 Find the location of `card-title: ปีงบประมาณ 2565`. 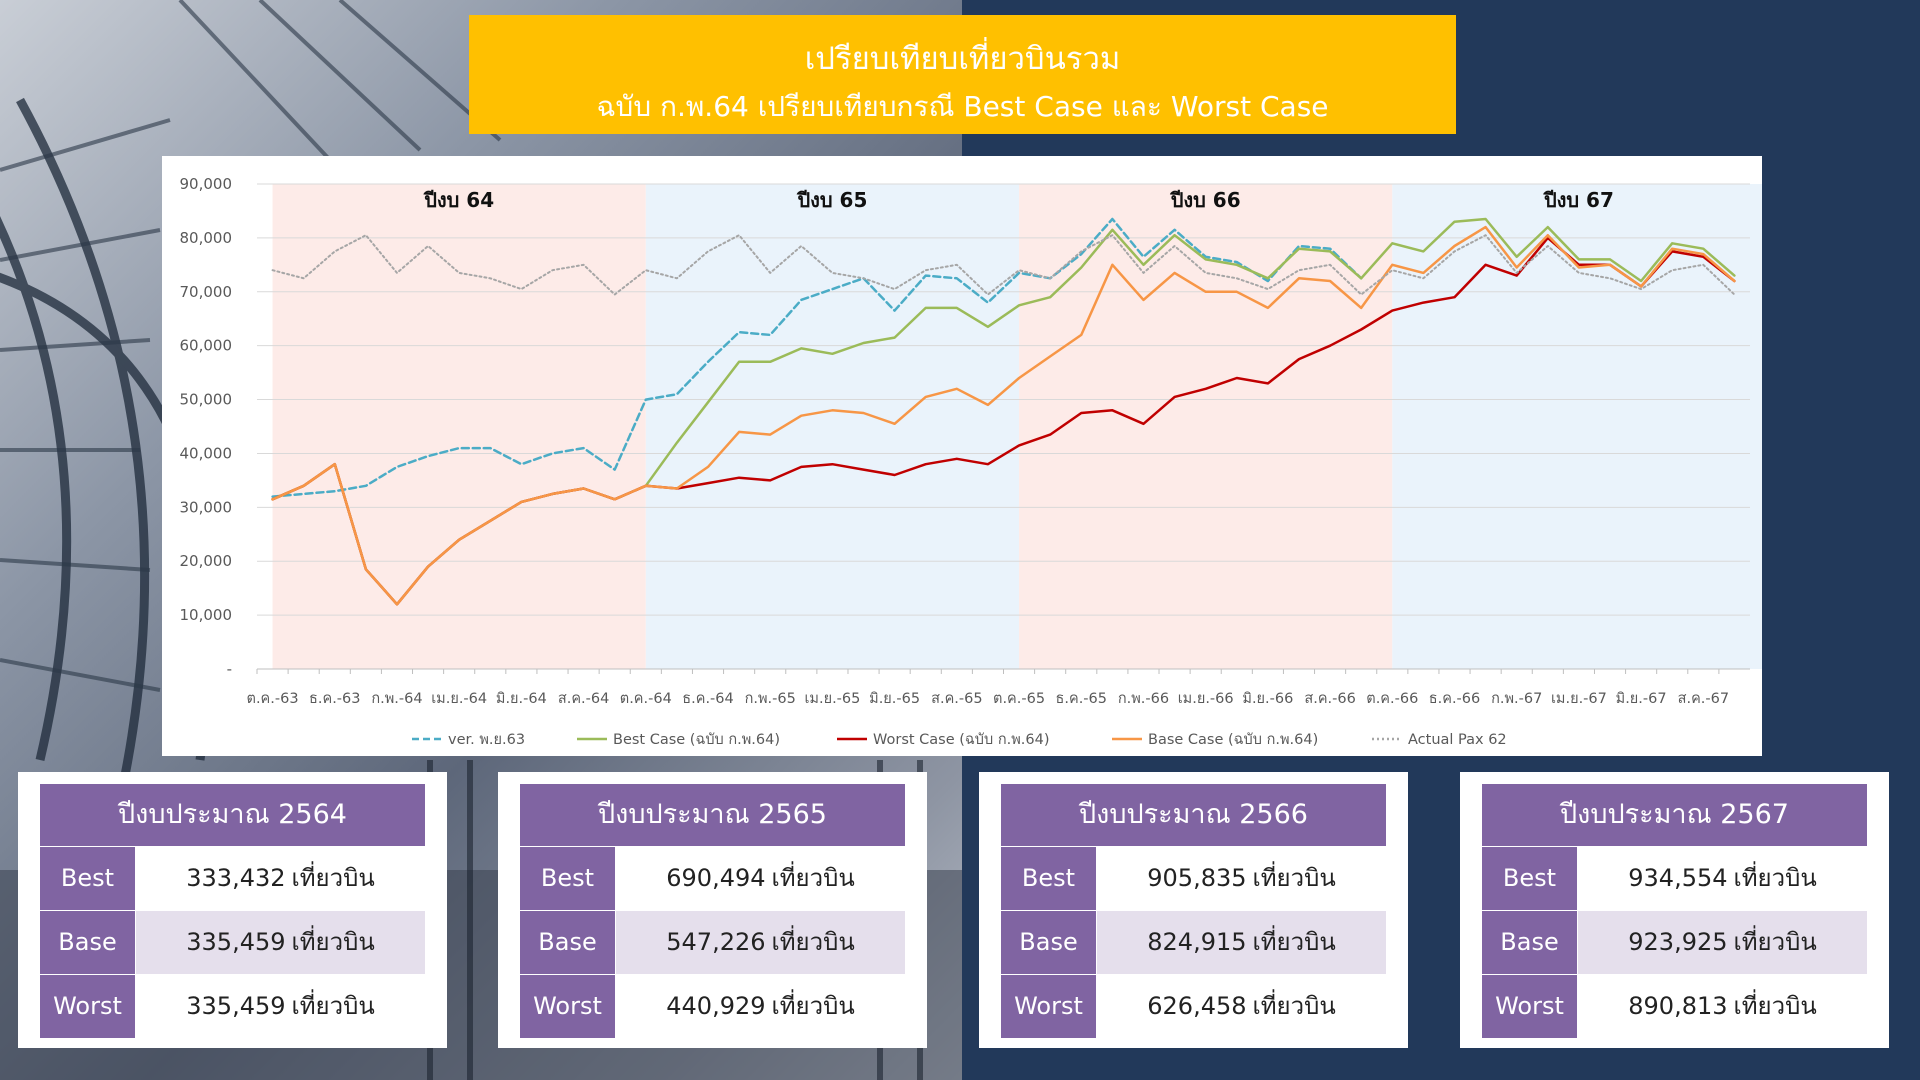

card-title: ปีงบประมาณ 2565 is located at coordinates (712, 815).